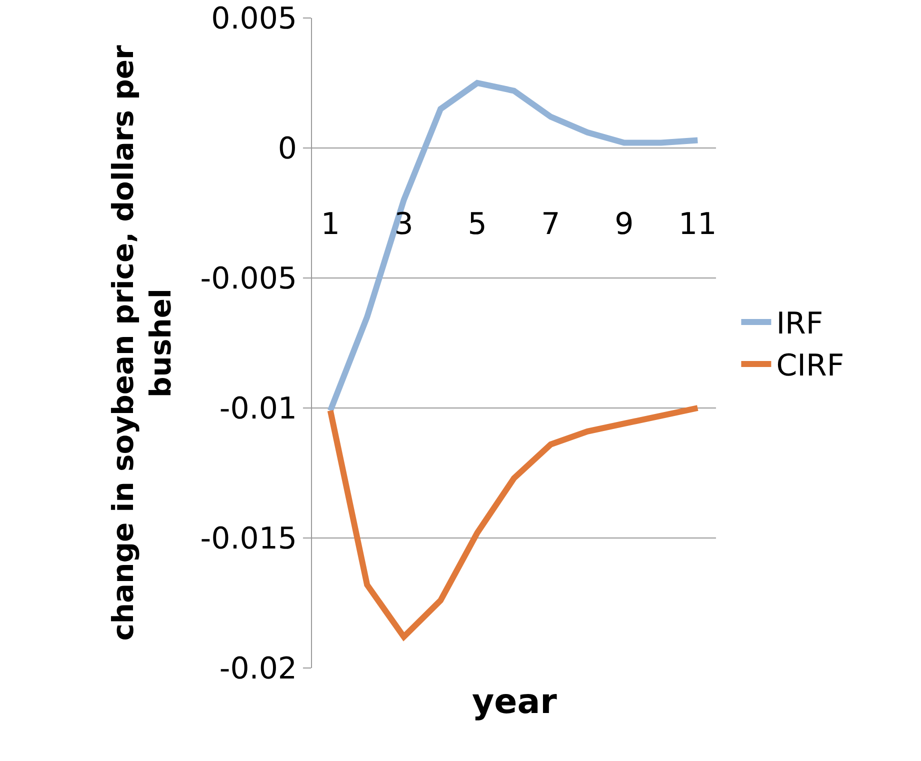 The image size is (921, 761). I want to click on x-tick-label: 1, so click(330, 224).